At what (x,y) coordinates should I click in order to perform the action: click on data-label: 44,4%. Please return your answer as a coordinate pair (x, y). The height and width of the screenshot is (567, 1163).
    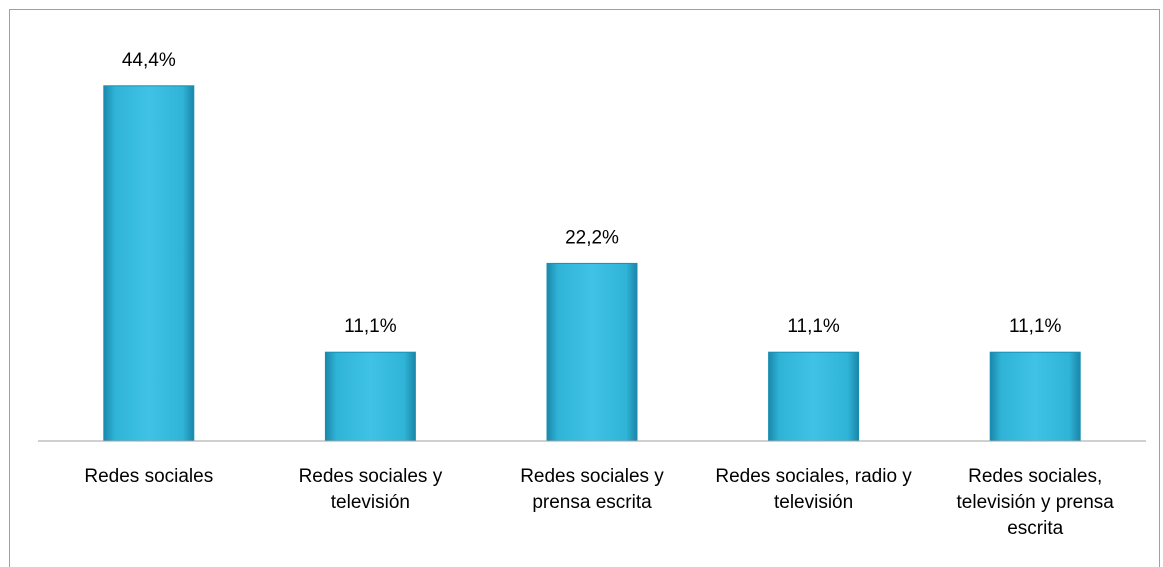
    Looking at the image, I should click on (149, 60).